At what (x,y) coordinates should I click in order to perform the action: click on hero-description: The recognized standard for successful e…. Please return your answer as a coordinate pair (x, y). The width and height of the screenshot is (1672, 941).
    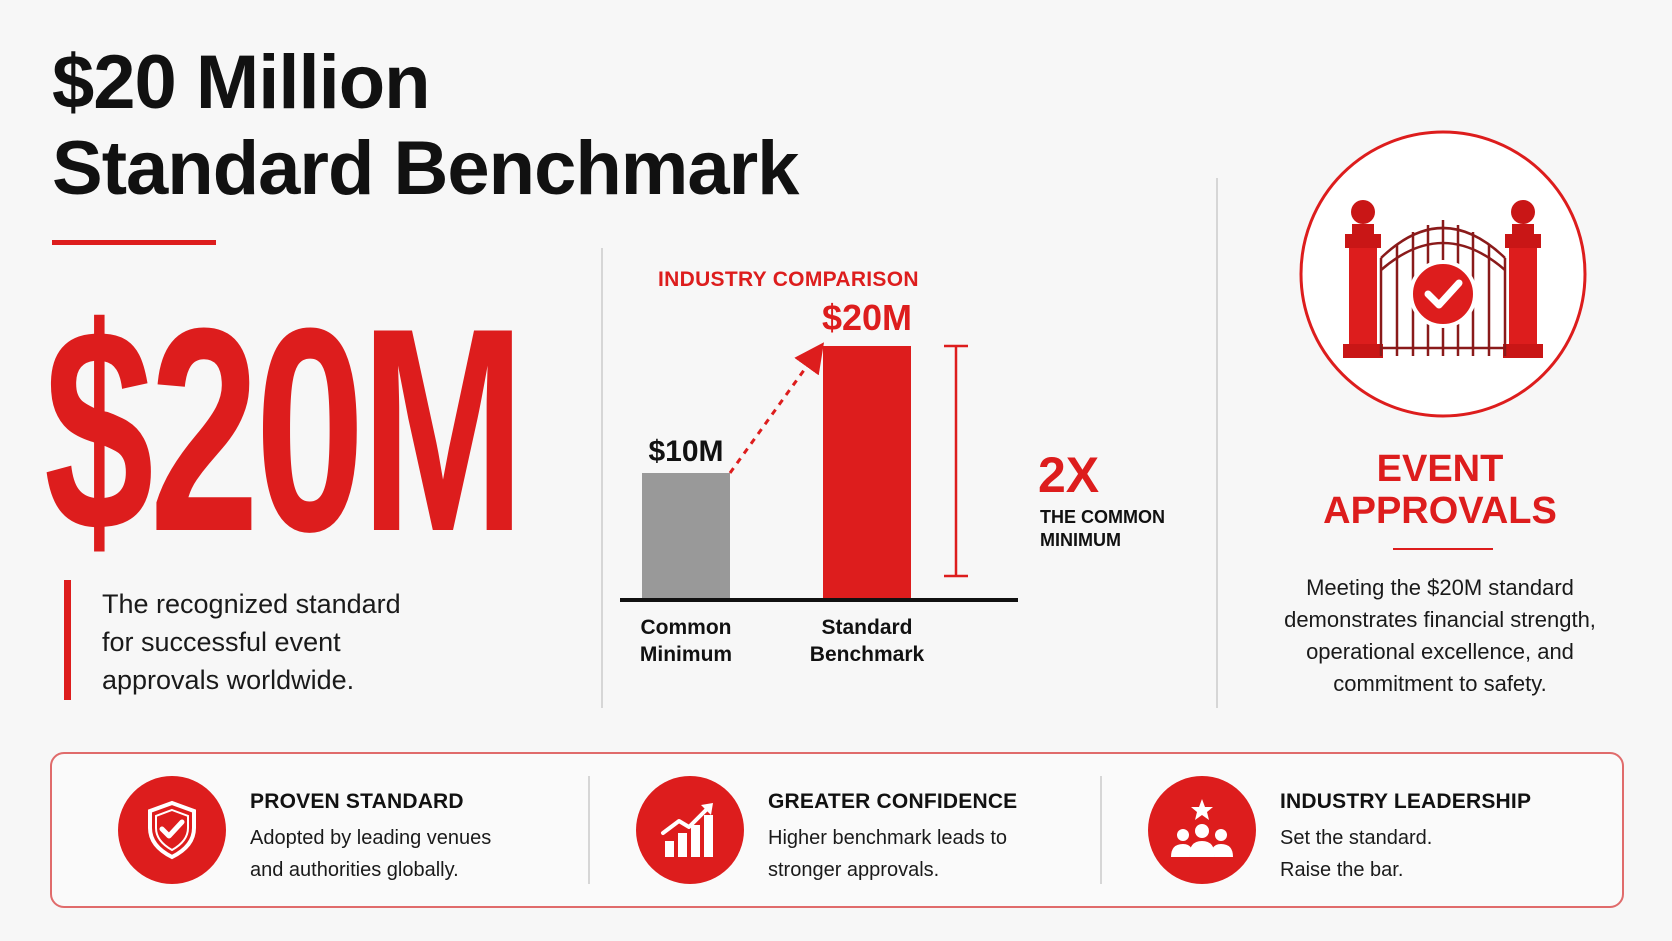
    Looking at the image, I should click on (302, 642).